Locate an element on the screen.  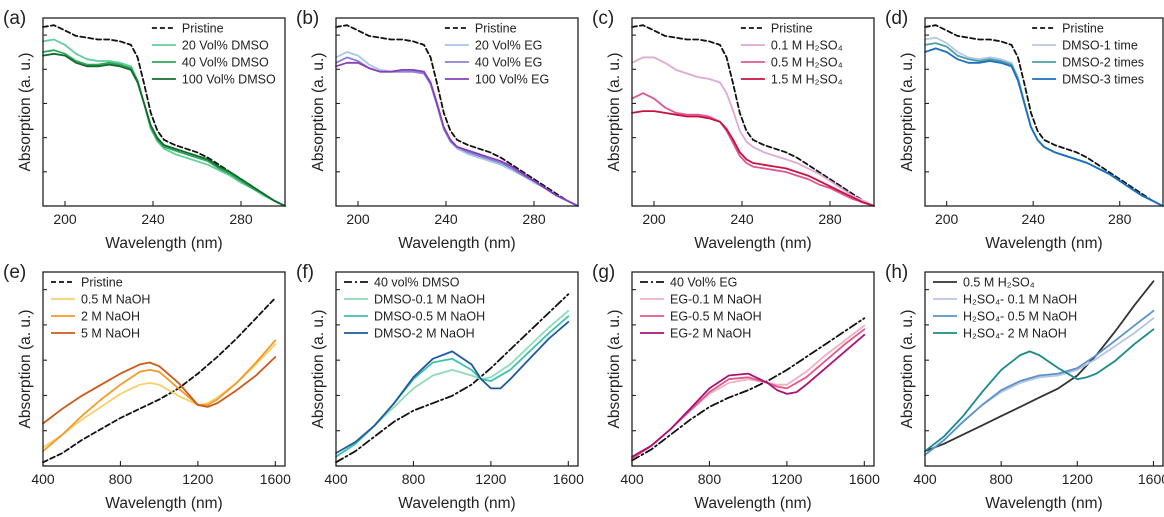
legend-label: 1.5 M H₂SO₄ is located at coordinates (807, 80).